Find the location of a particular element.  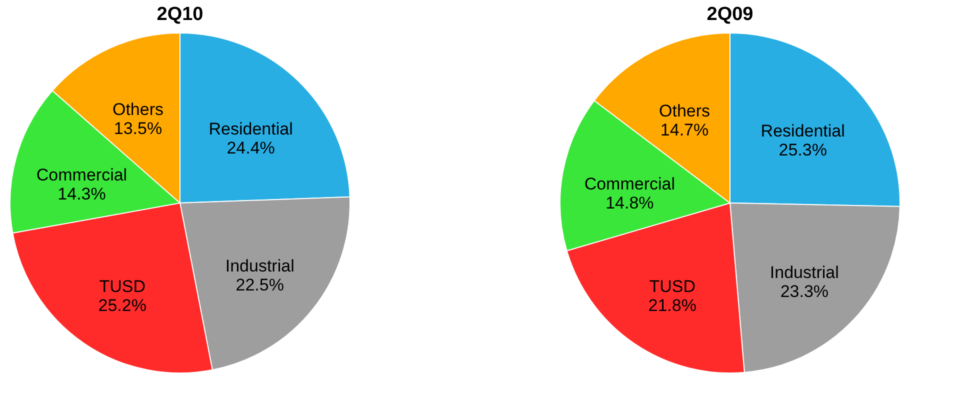

data-label: 24.4% is located at coordinates (250, 148).